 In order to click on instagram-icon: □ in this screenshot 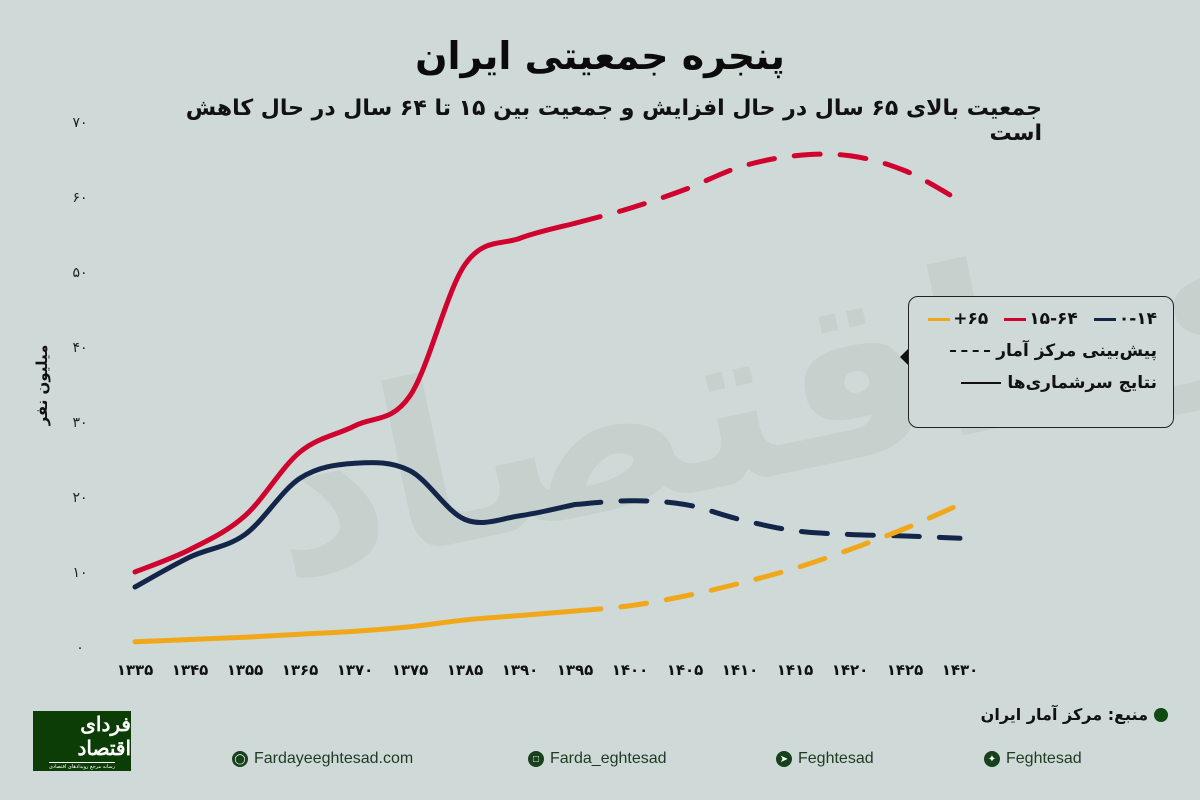, I will do `click(536, 759)`.